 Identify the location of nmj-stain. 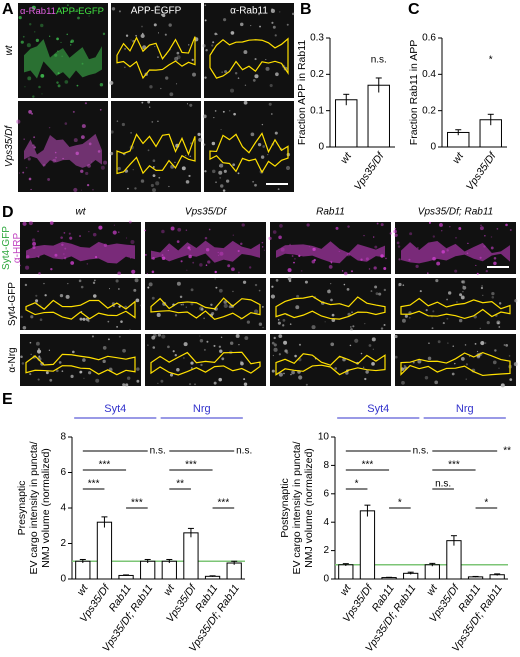
(80, 252).